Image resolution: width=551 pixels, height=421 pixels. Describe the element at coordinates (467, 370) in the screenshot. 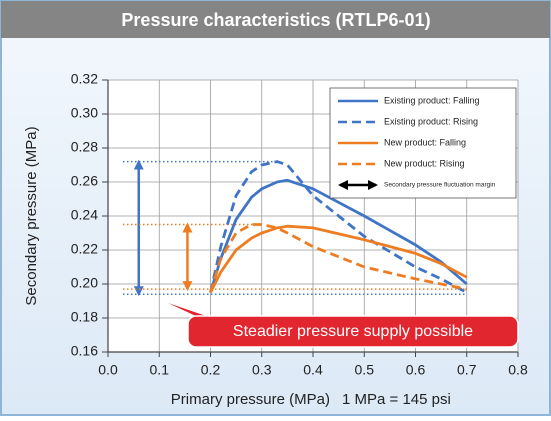

I see `x-tick-label: 0.7` at that location.